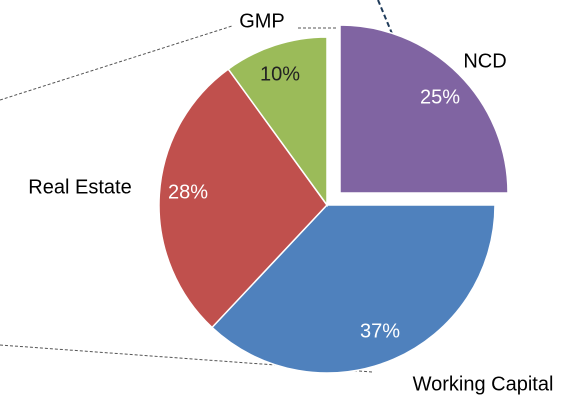 This screenshot has height=403, width=579. Describe the element at coordinates (280, 74) in the screenshot. I see `slice-value-label: 10%` at that location.